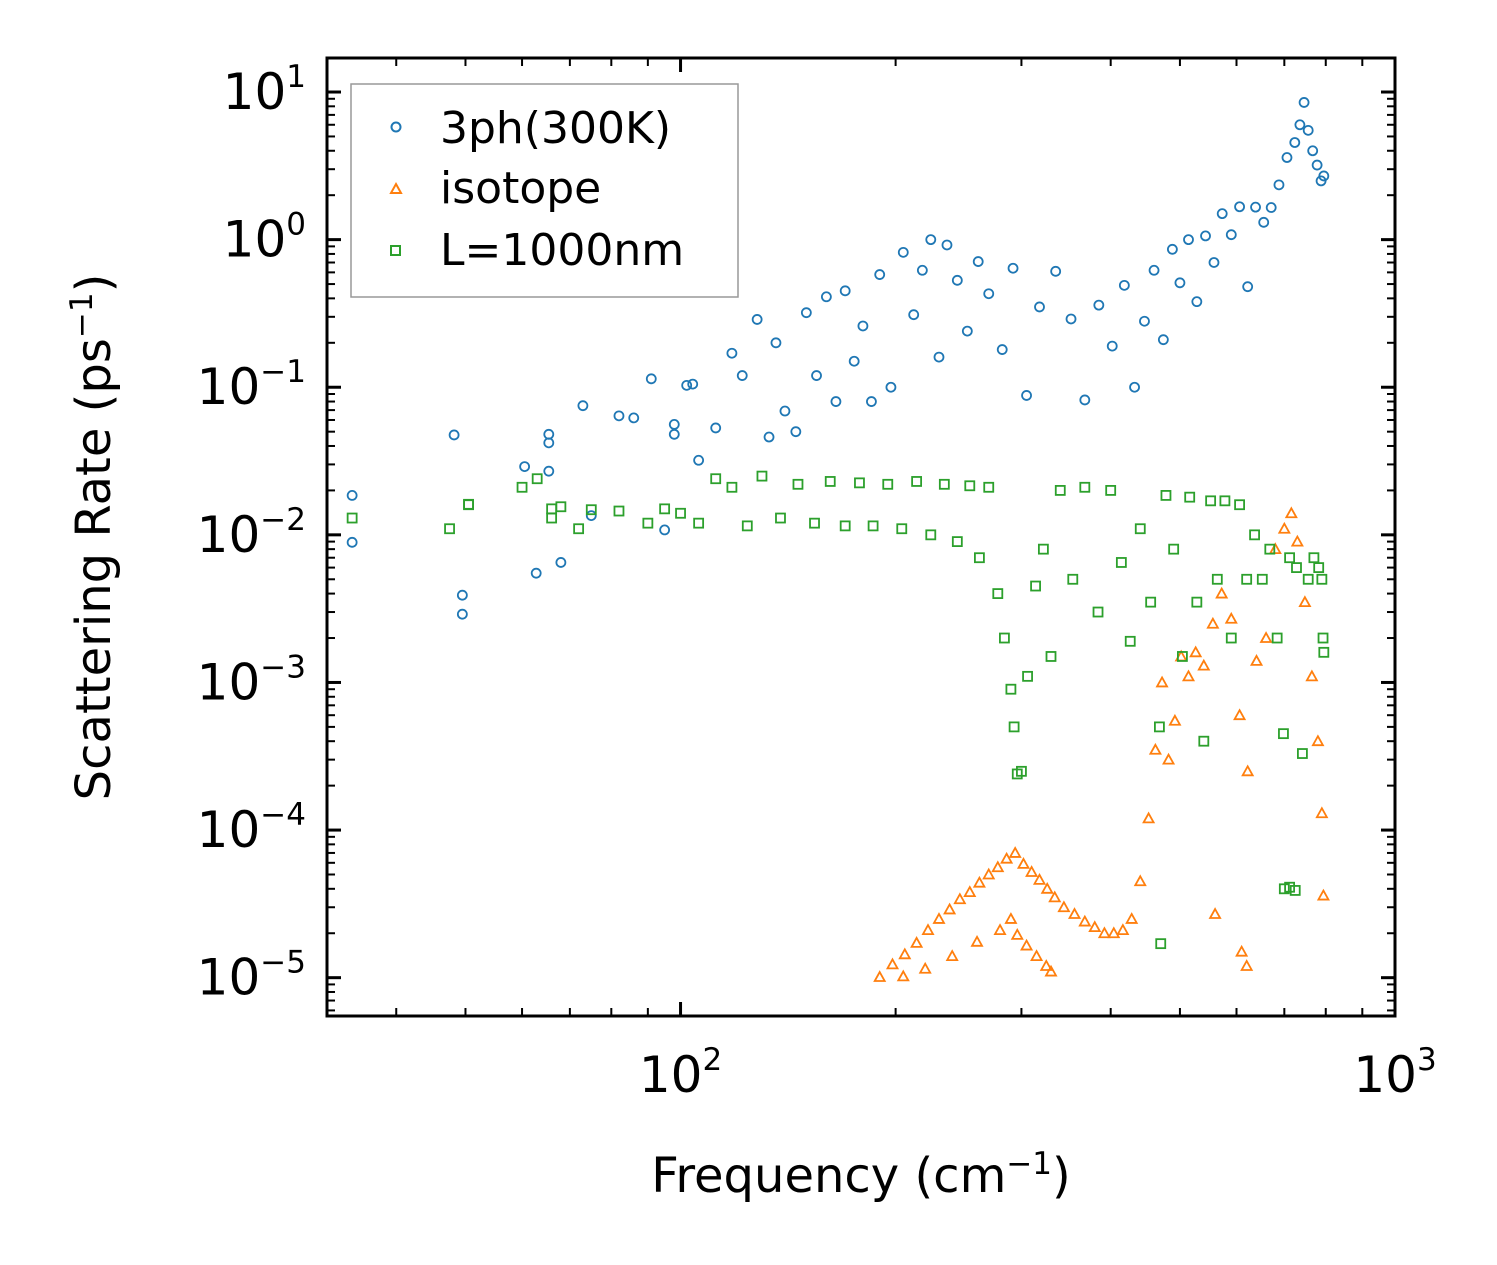 Image resolution: width=1497 pixels, height=1265 pixels. Describe the element at coordinates (555, 128) in the screenshot. I see `legend-label-3ph: 3ph(300K)` at that location.